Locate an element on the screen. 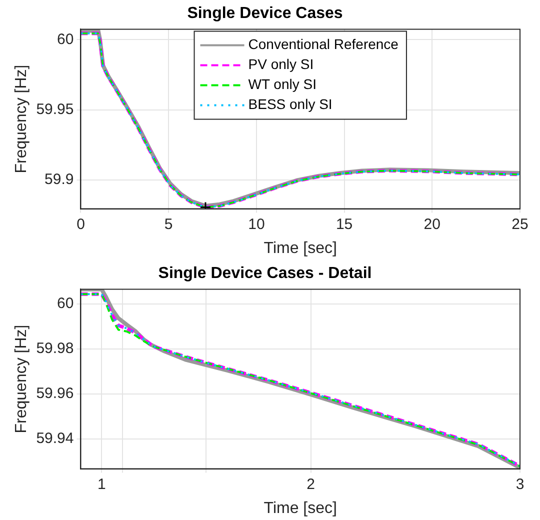 This screenshot has width=540, height=520. y-tick-label: 59.94 is located at coordinates (55, 439).